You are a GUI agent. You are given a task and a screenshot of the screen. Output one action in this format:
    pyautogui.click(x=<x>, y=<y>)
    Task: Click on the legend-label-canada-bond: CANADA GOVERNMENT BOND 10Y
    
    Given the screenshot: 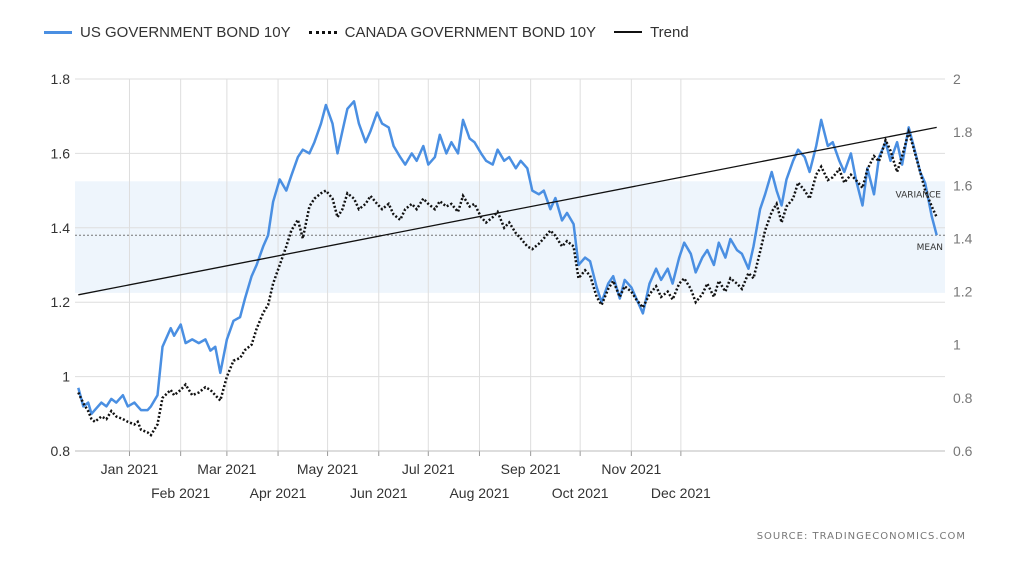 What is the action you would take?
    pyautogui.click(x=470, y=32)
    